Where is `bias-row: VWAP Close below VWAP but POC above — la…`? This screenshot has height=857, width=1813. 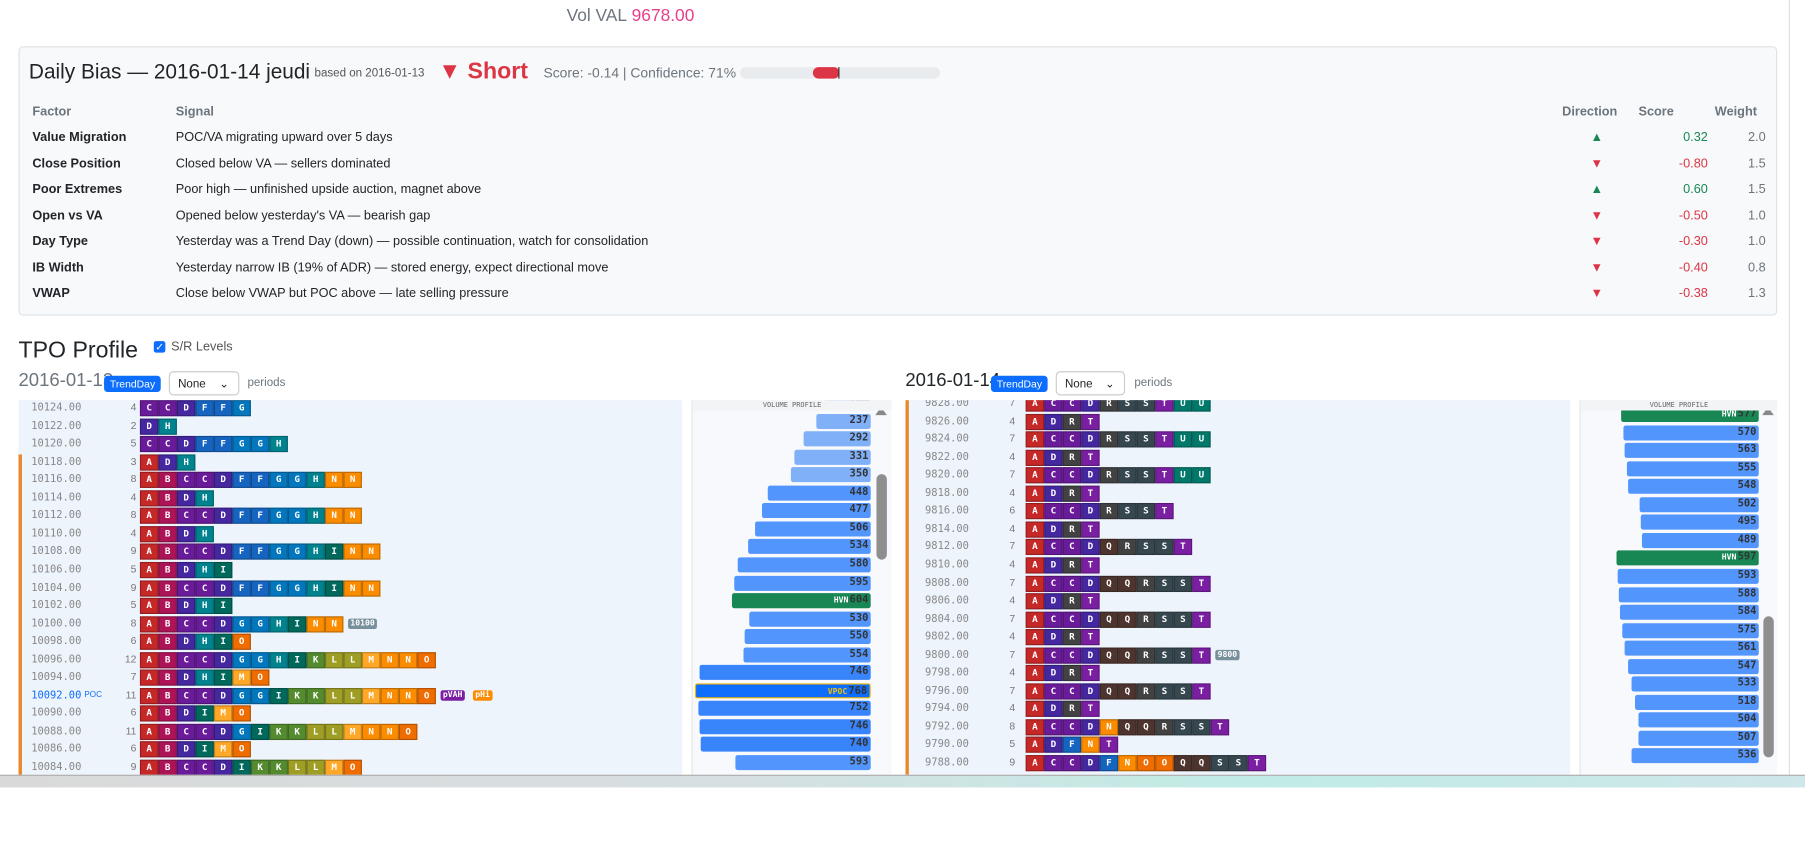
bias-row: VWAP Close below VWAP but POC above — la… is located at coordinates (899, 294).